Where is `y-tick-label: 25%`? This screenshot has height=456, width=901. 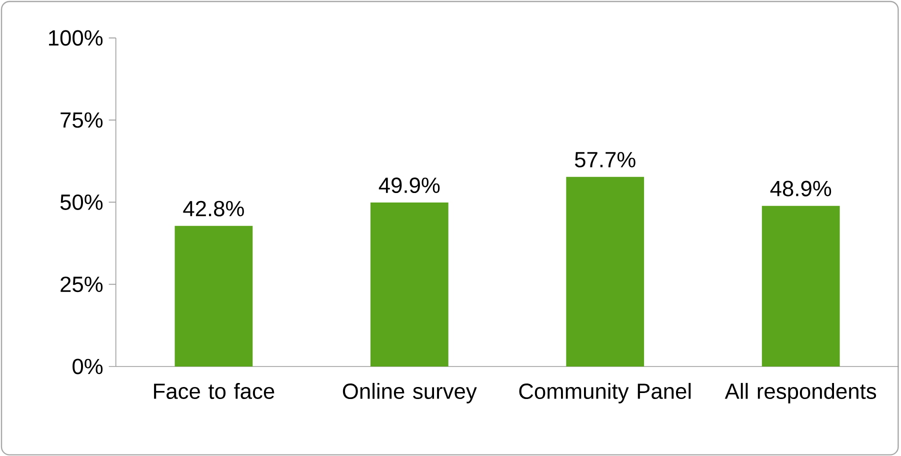
y-tick-label: 25% is located at coordinates (81, 284).